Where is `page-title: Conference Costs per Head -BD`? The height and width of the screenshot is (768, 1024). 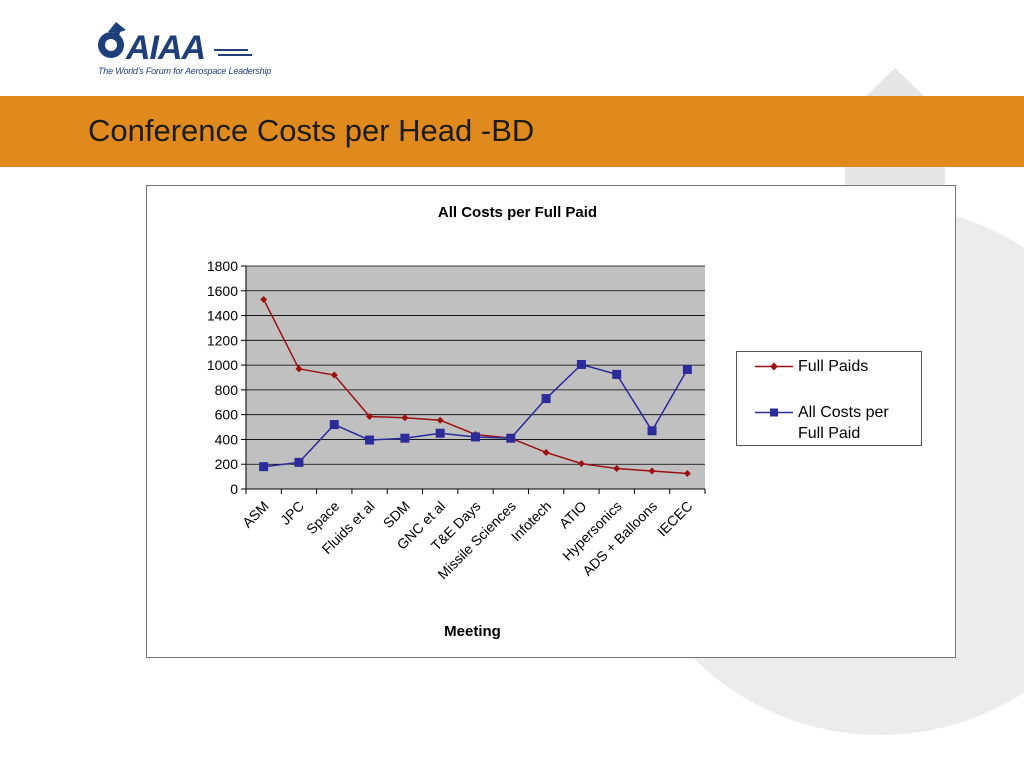
page-title: Conference Costs per Head -BD is located at coordinates (311, 130).